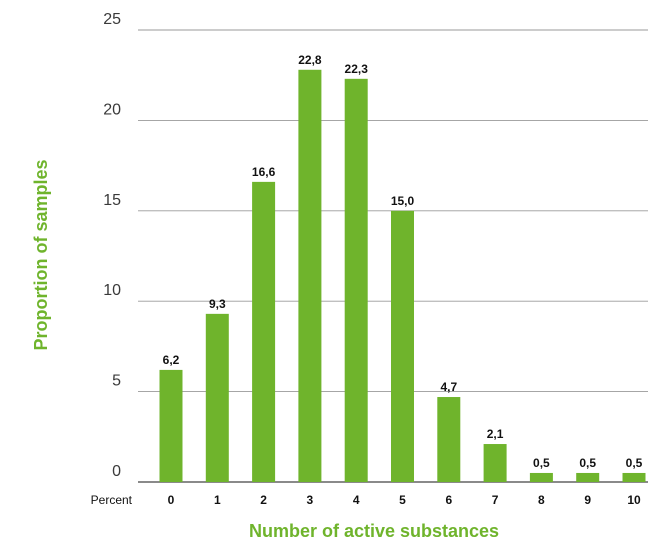 This screenshot has width=648, height=546. I want to click on x-tick-label-5: 5, so click(402, 500).